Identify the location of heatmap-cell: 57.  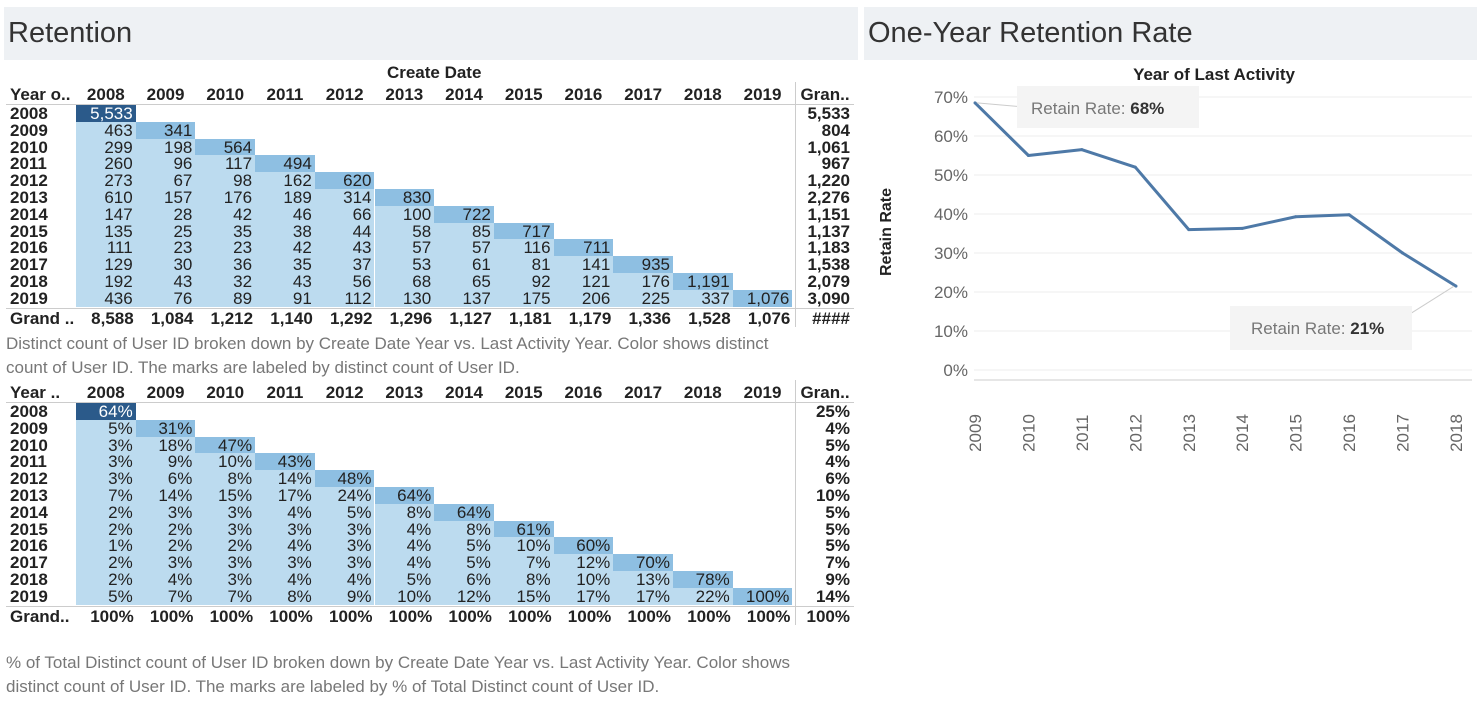
(404, 247).